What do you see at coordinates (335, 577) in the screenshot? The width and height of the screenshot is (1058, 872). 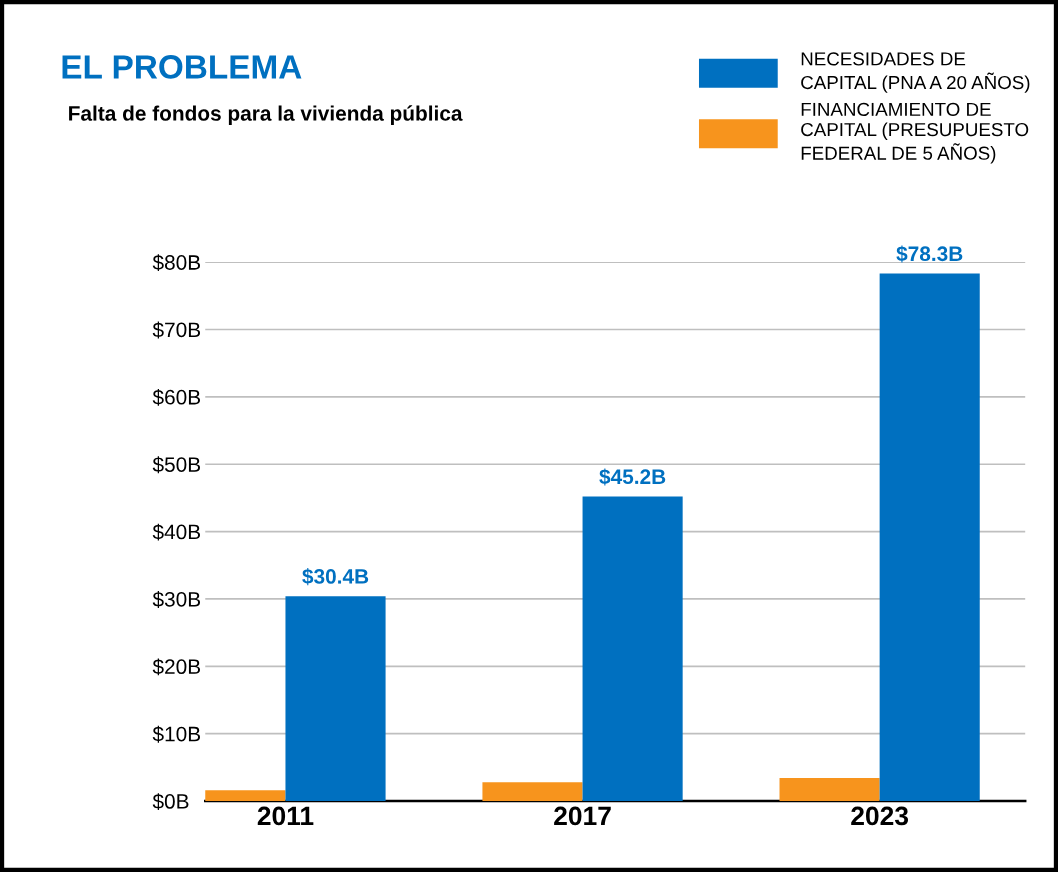 I see `data-label: $30.4B` at bounding box center [335, 577].